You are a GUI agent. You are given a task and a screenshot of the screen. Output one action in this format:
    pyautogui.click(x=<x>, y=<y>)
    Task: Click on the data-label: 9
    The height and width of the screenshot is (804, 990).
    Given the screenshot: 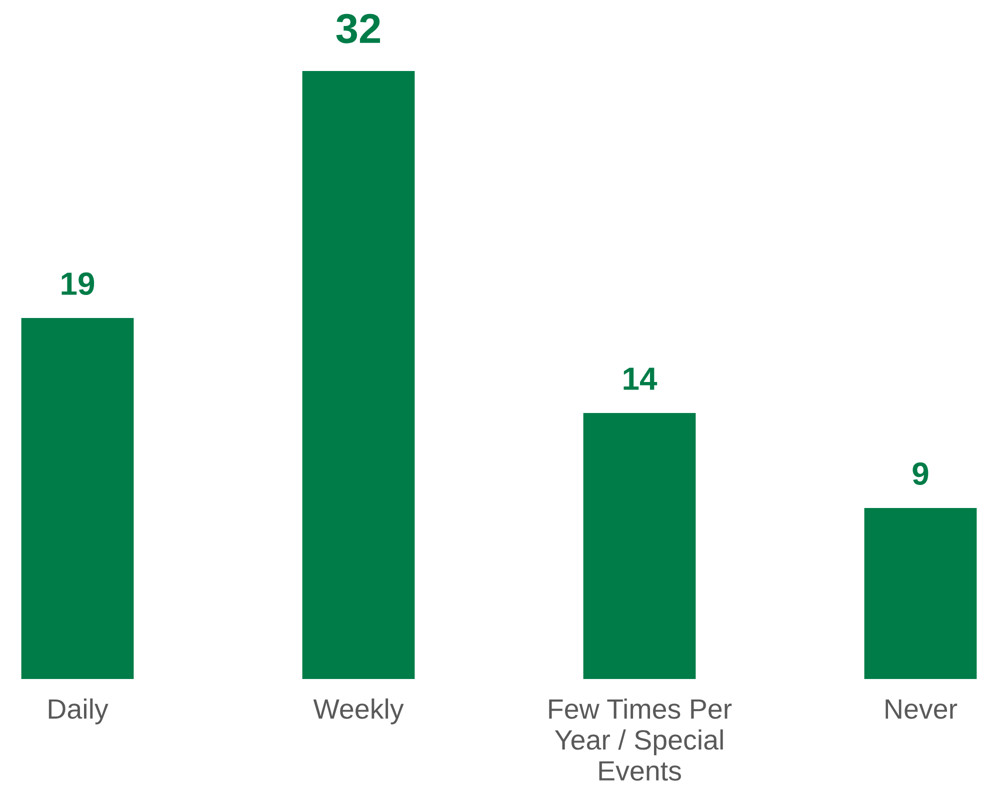 What is the action you would take?
    pyautogui.click(x=920, y=474)
    